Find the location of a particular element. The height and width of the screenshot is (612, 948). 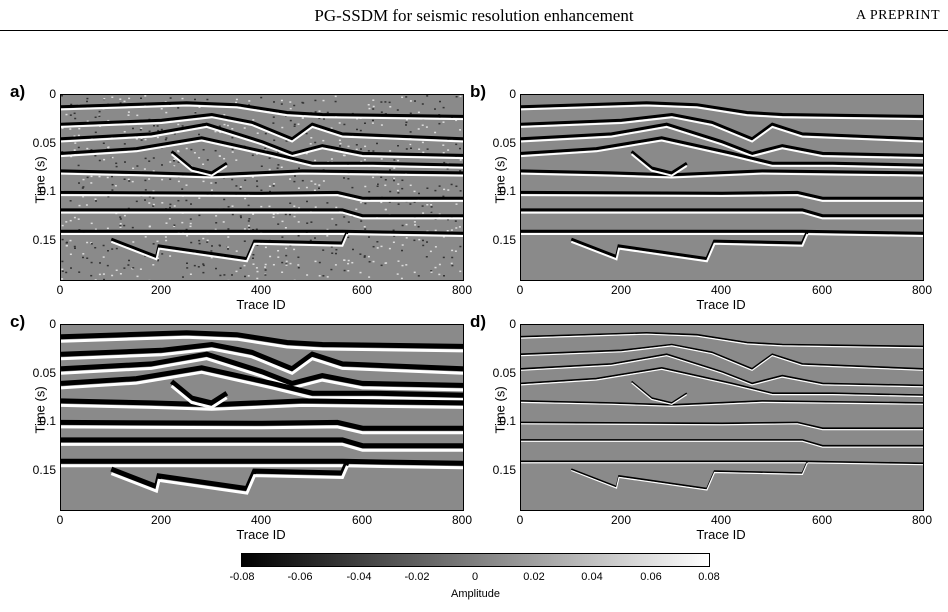

colorbar-tick: -0.04 is located at coordinates (359, 577).